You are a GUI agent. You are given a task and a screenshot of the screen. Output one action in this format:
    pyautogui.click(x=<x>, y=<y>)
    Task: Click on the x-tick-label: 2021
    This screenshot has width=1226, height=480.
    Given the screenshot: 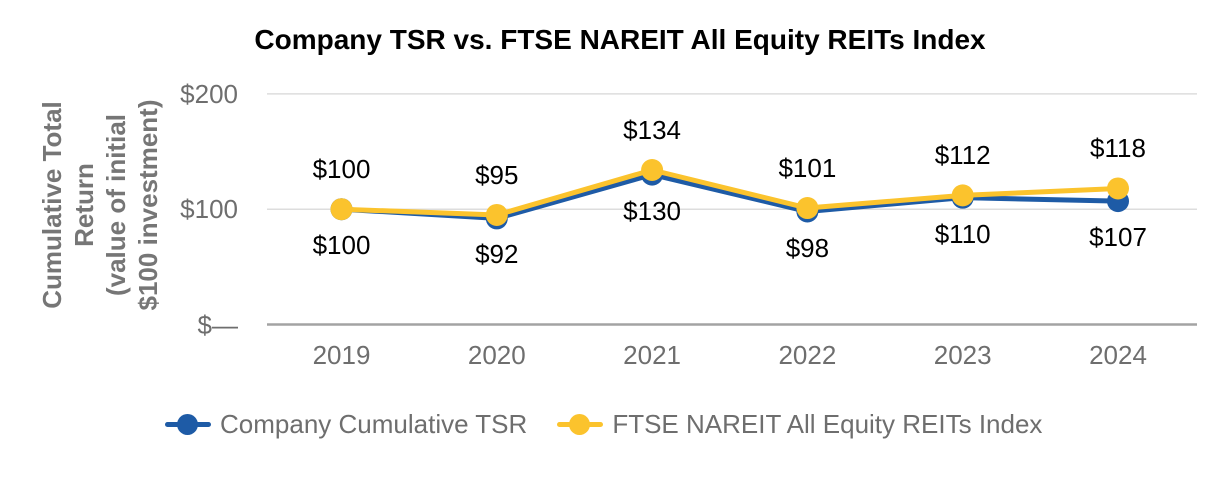 What is the action you would take?
    pyautogui.click(x=652, y=355)
    